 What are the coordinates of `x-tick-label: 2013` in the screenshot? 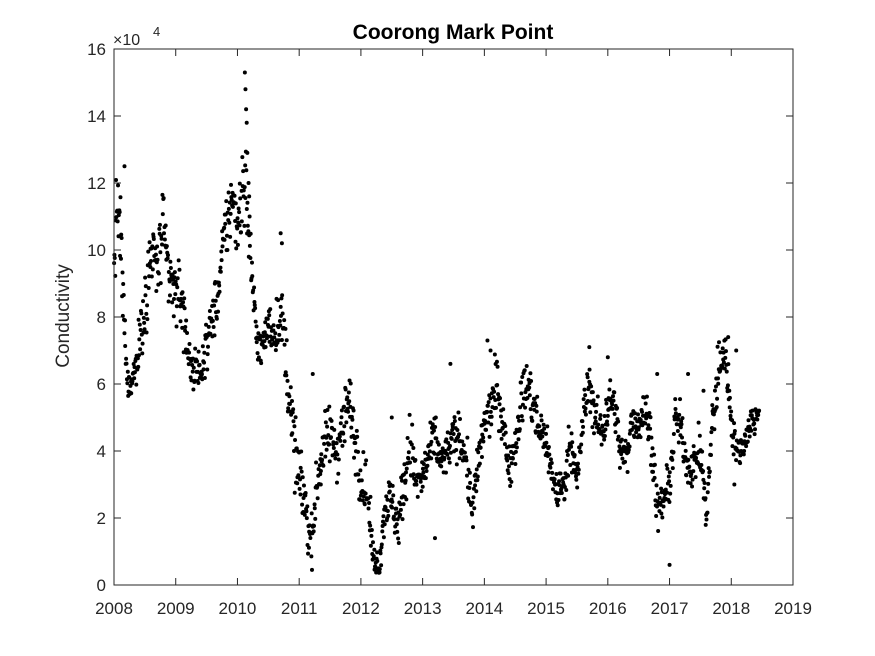 It's located at (423, 608).